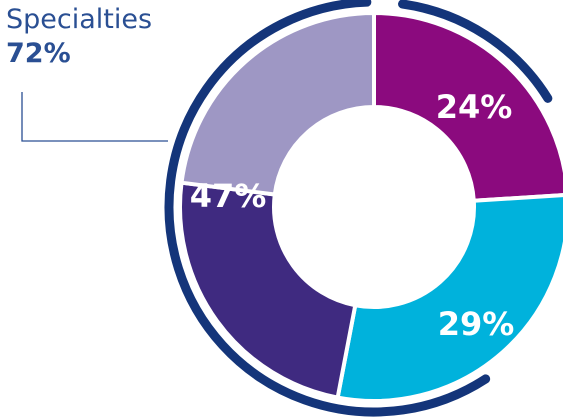 The width and height of the screenshot is (563, 419). Describe the element at coordinates (79, 19) in the screenshot. I see `callout-title: Specialties` at that location.